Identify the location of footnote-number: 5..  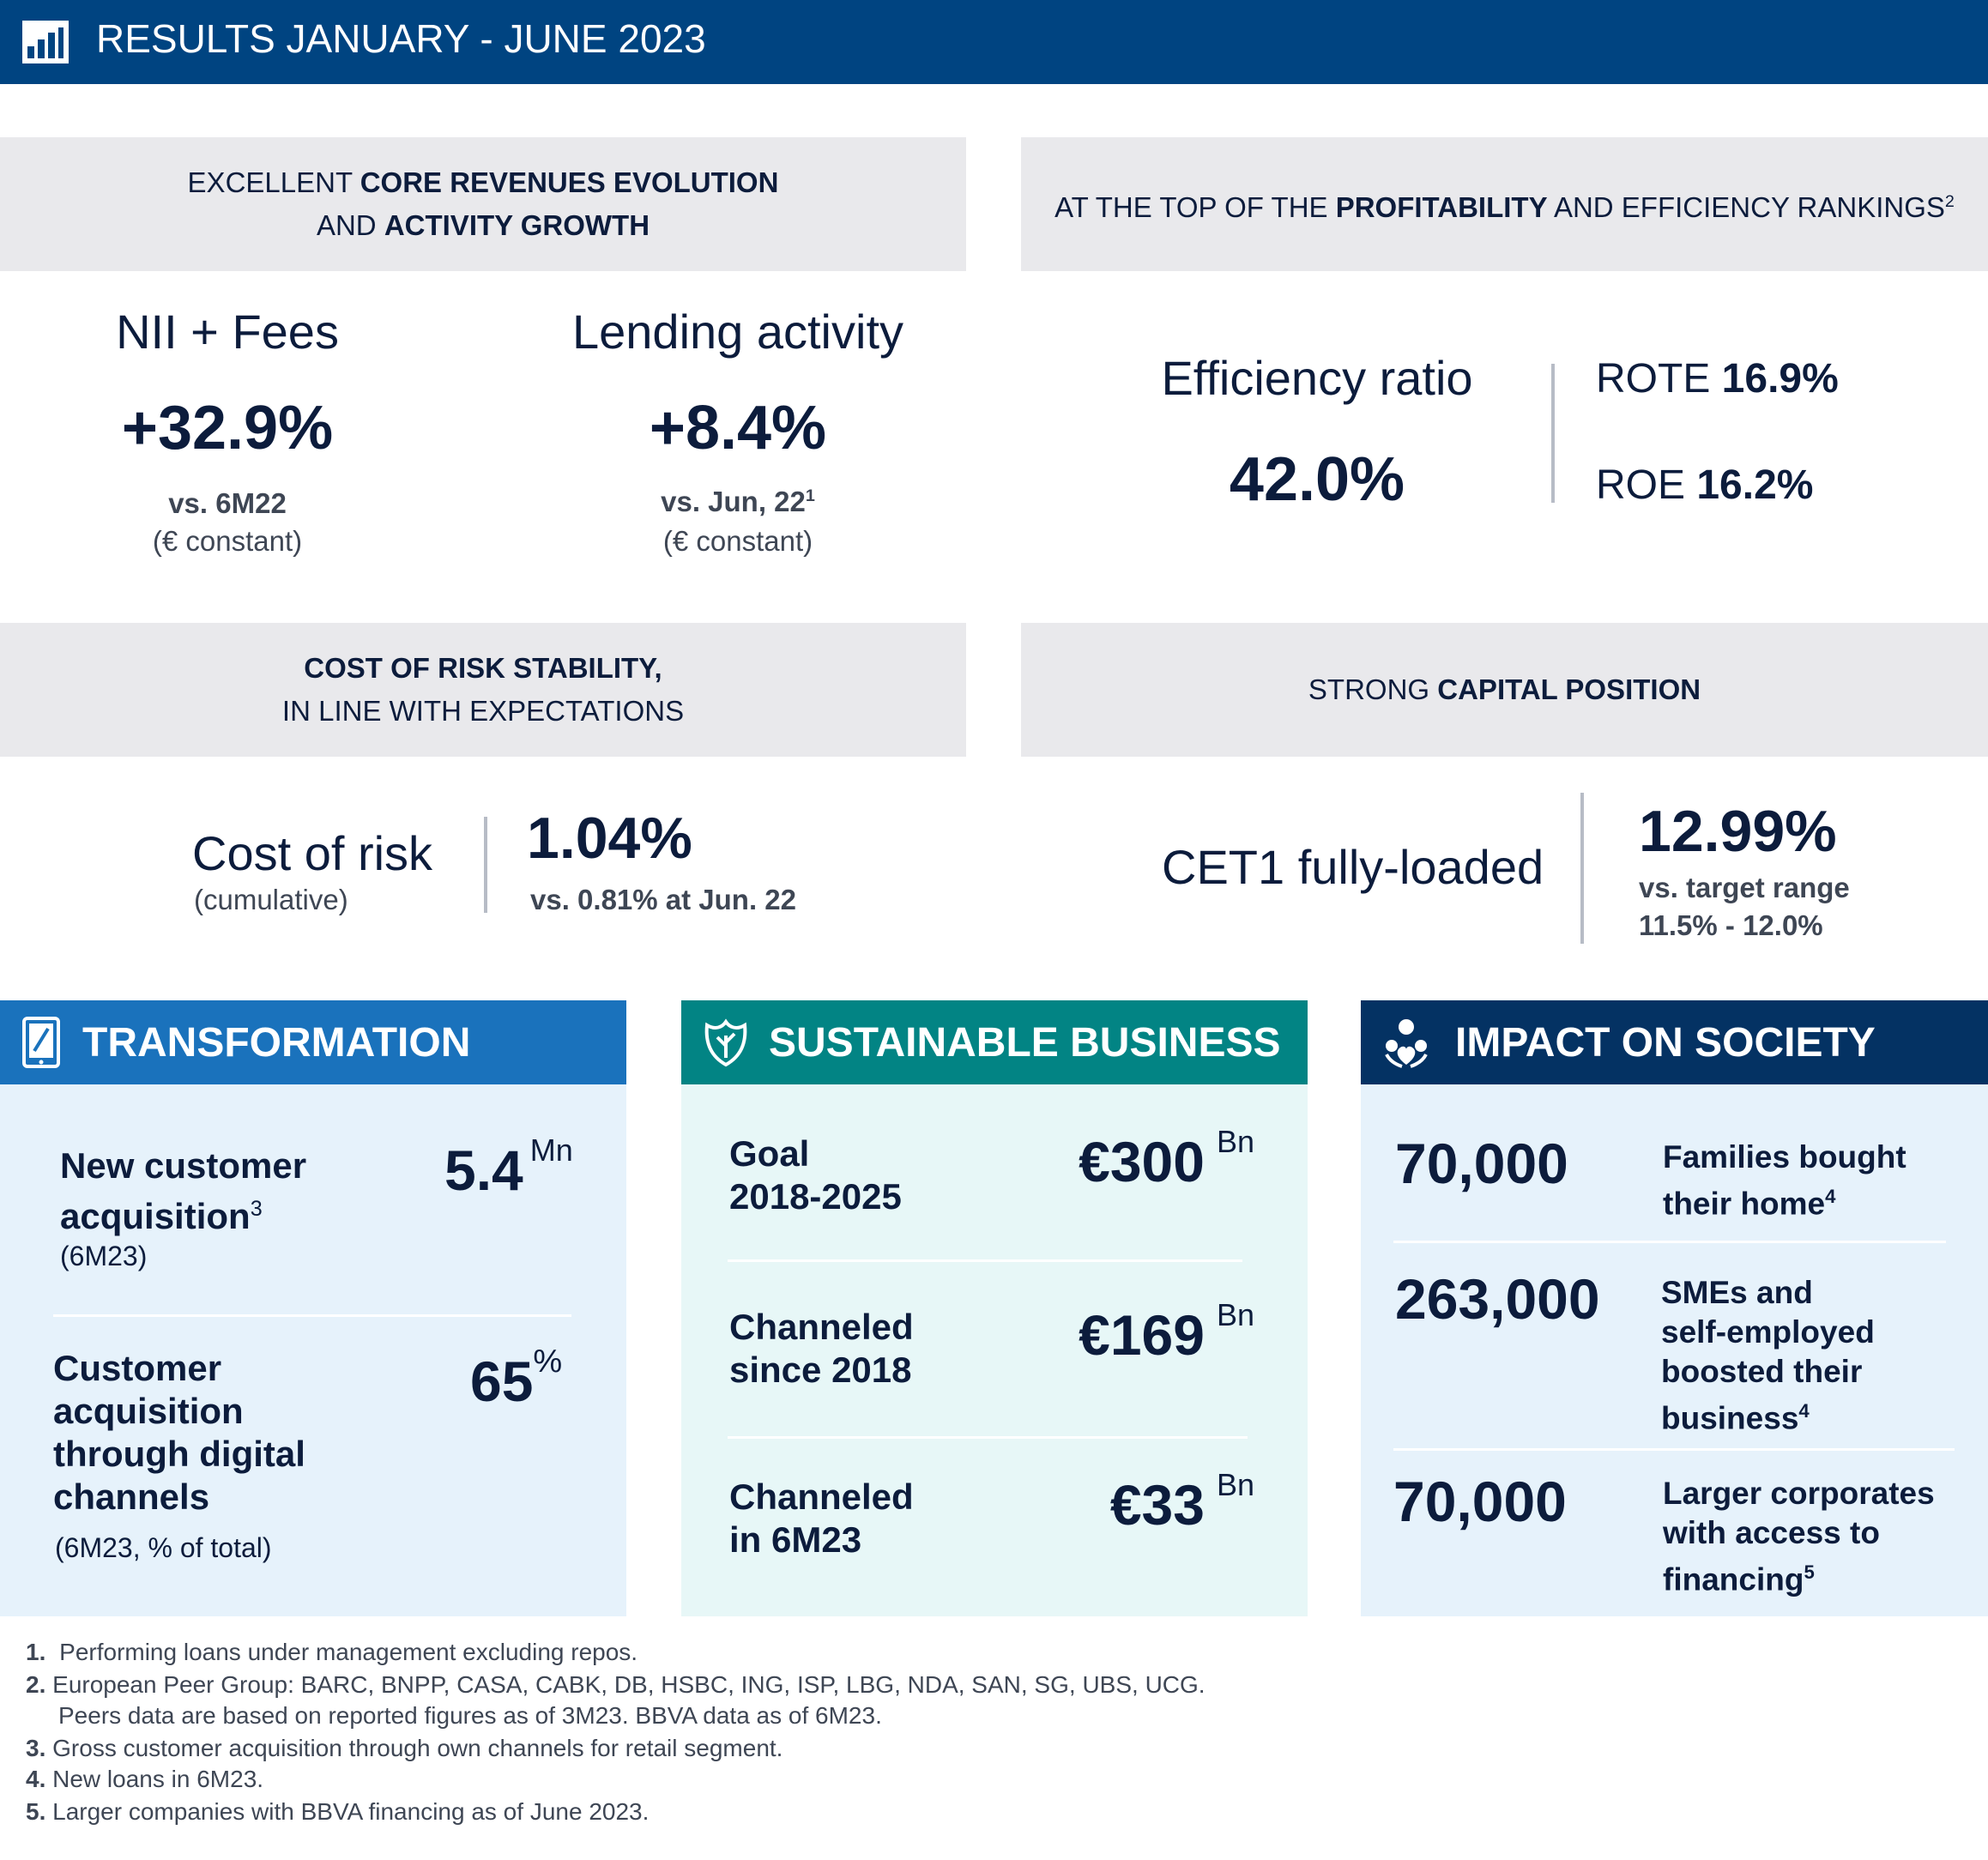
(36, 1811).